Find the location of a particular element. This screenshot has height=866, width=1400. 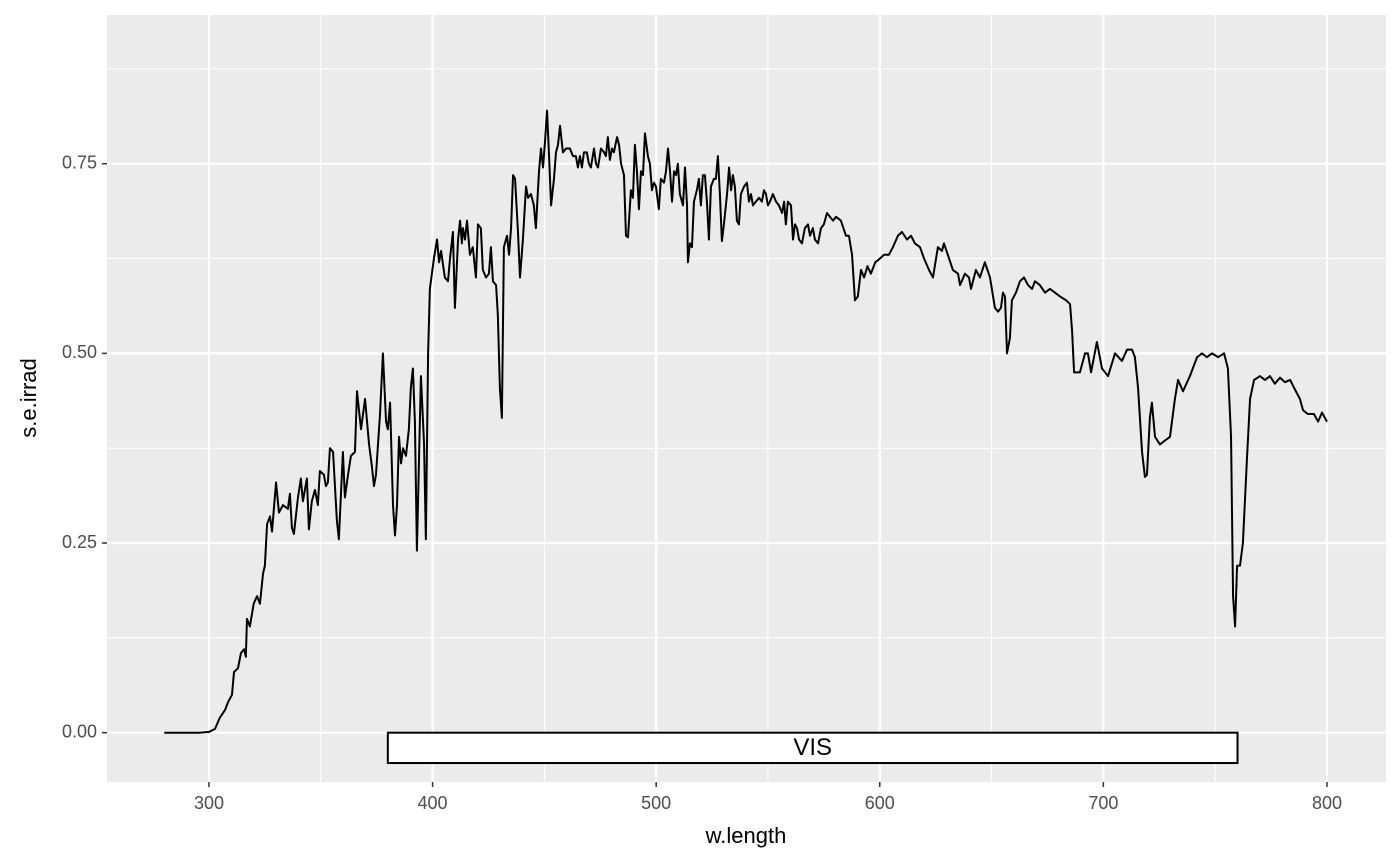

annotation-box is located at coordinates (812, 748).